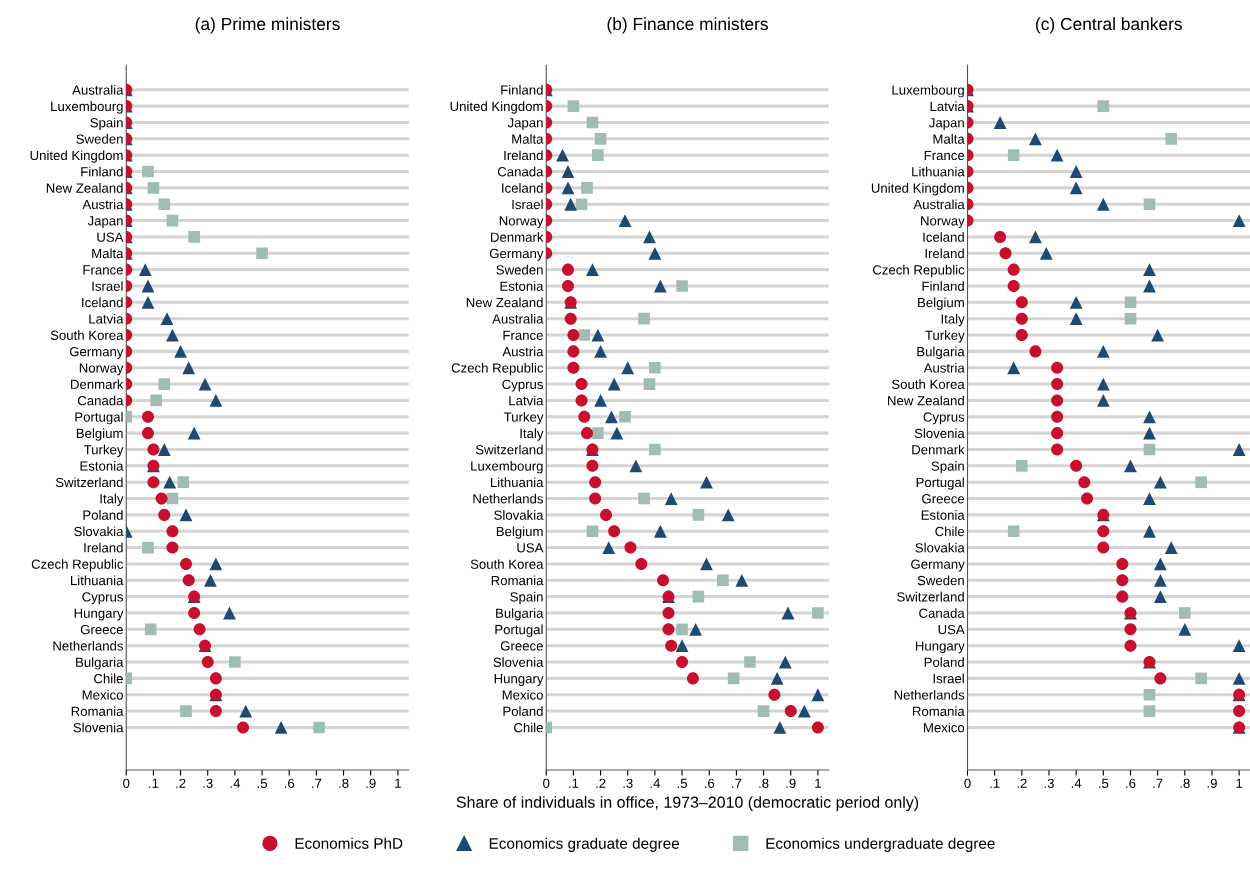  I want to click on y-tick-label: Malta, so click(108, 253).